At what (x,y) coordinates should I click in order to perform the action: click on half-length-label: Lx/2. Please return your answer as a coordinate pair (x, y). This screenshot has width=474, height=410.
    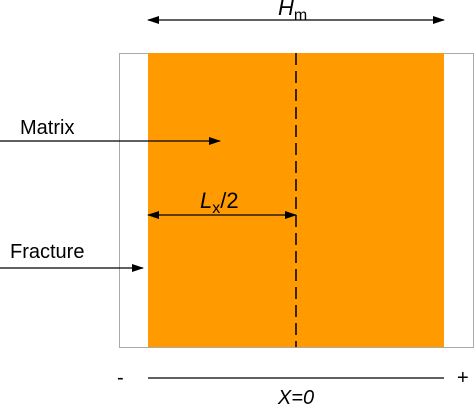
    Looking at the image, I should click on (219, 202).